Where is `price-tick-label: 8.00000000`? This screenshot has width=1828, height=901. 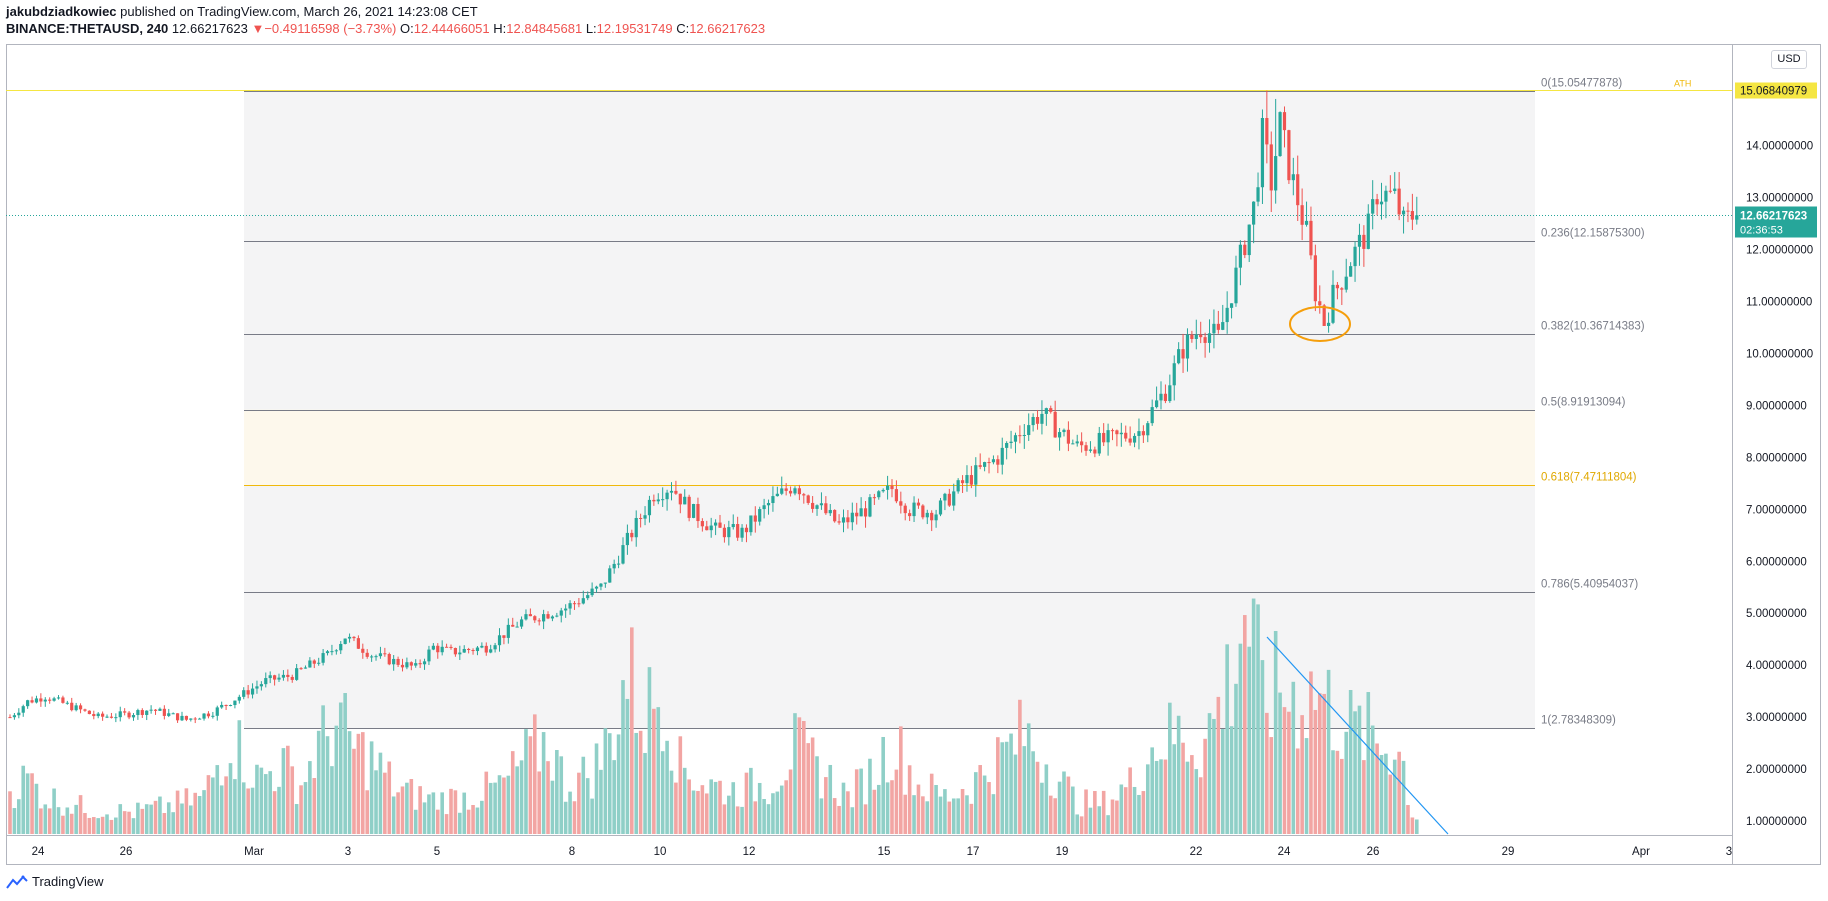 price-tick-label: 8.00000000 is located at coordinates (1776, 458).